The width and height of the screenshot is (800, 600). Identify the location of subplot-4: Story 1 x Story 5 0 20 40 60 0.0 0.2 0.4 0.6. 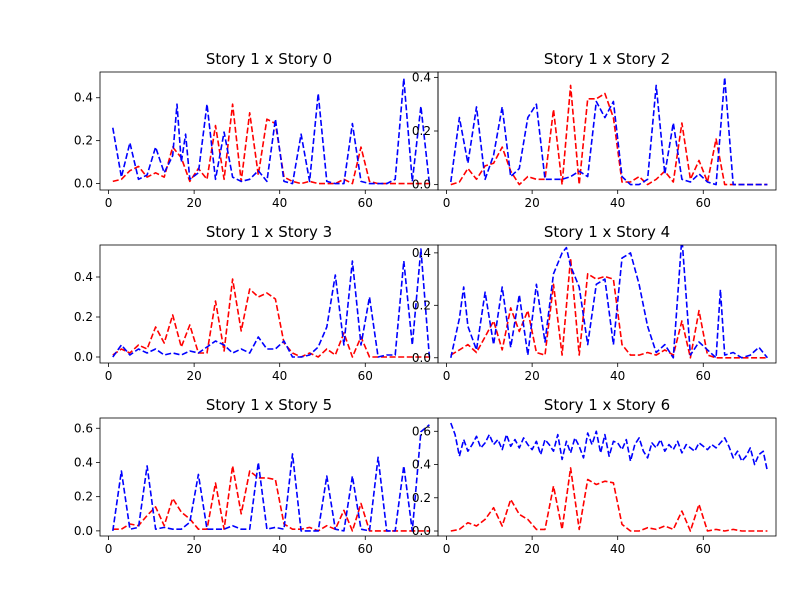
(256, 476).